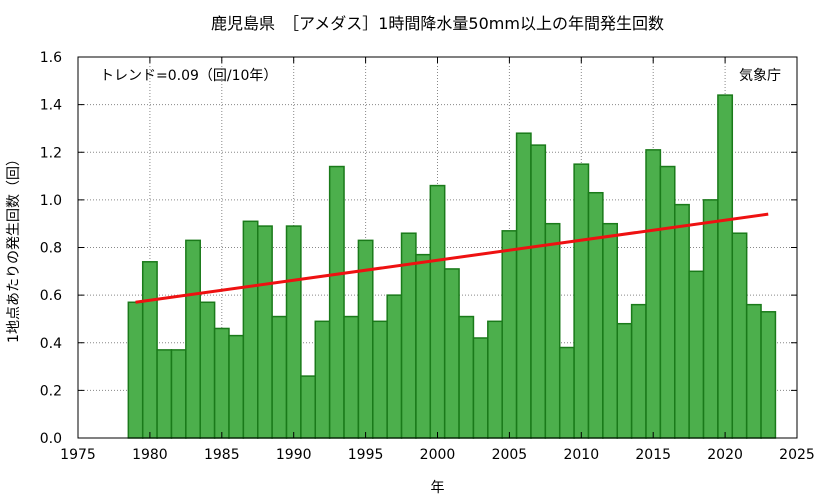  Describe the element at coordinates (51, 439) in the screenshot. I see `y-tick-label: 0.0` at that location.